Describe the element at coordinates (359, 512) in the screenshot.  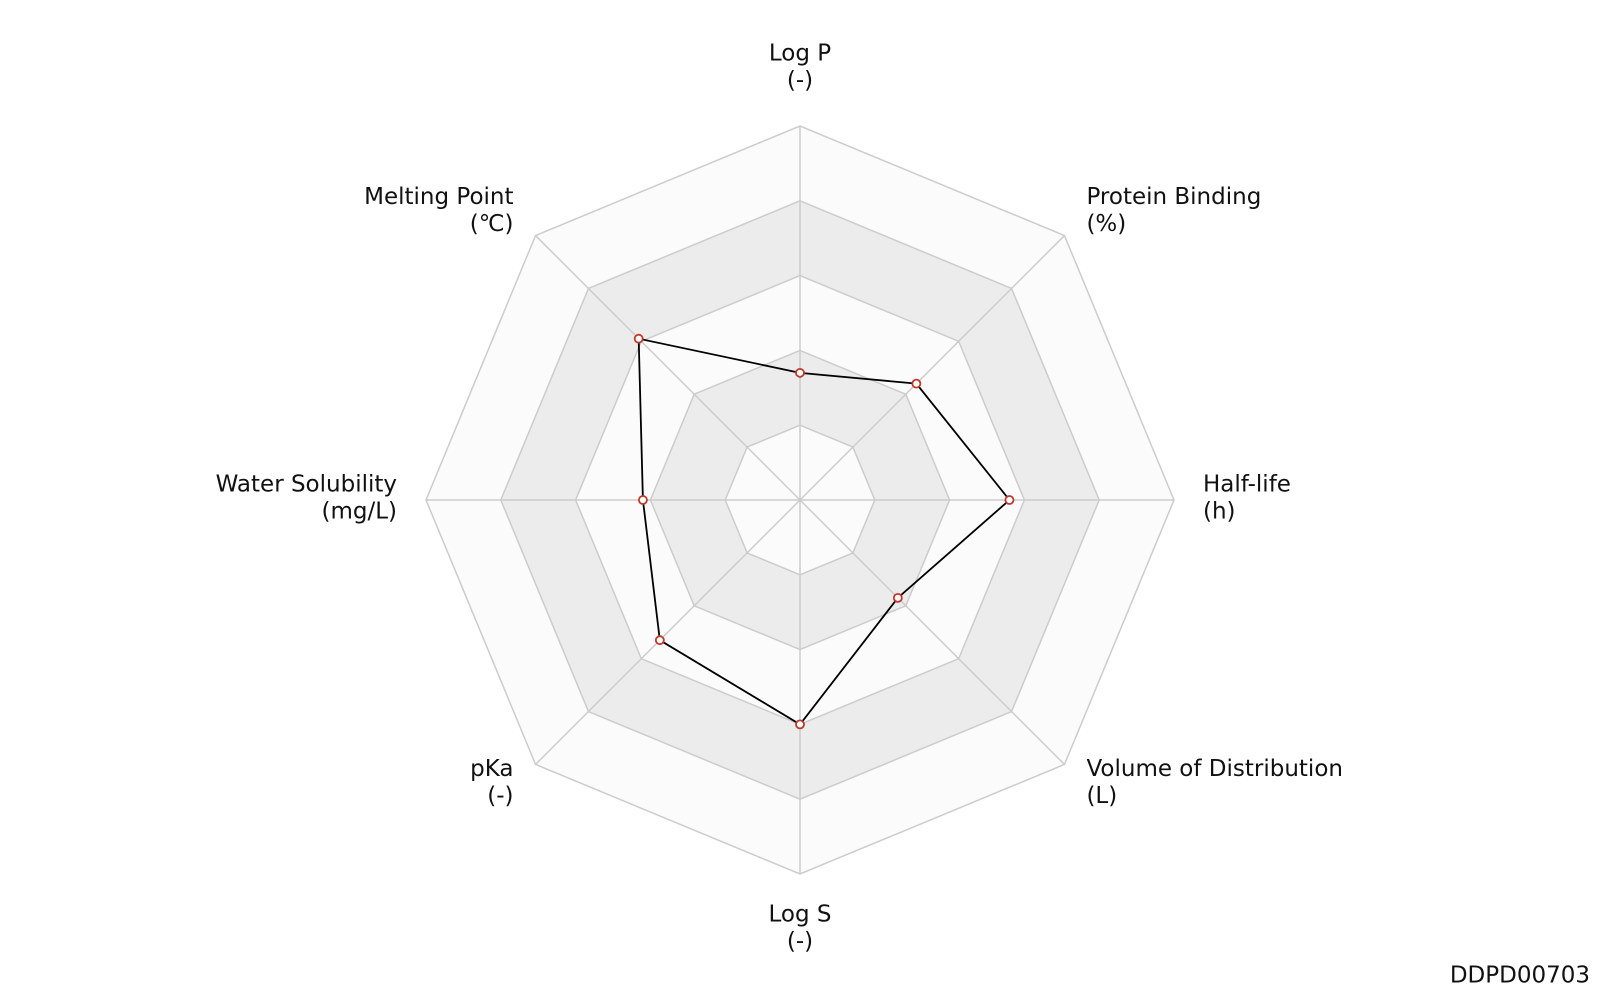
I see `axis-unit: (mg/L)` at that location.